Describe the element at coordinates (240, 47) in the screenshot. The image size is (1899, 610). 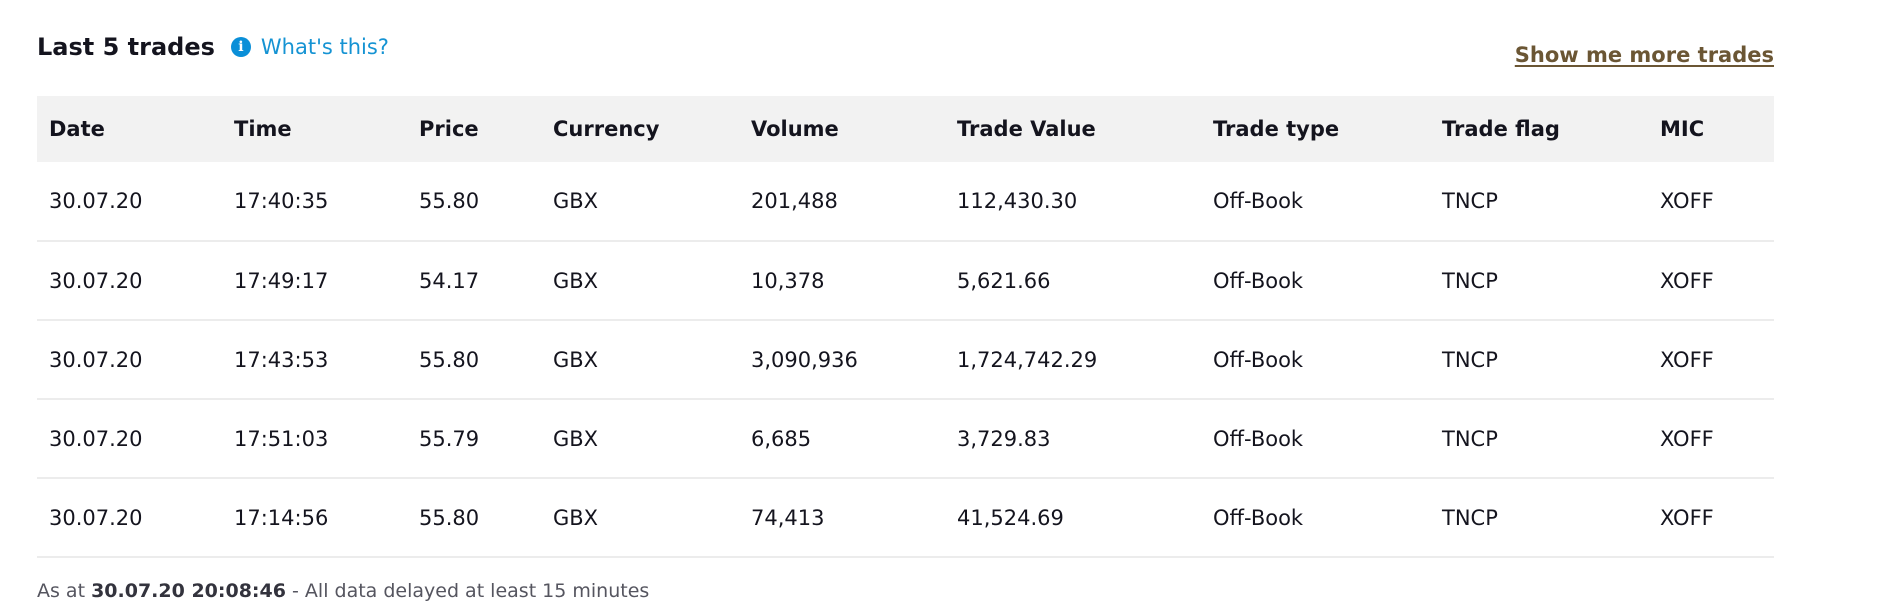
I see `info-icon: i` at that location.